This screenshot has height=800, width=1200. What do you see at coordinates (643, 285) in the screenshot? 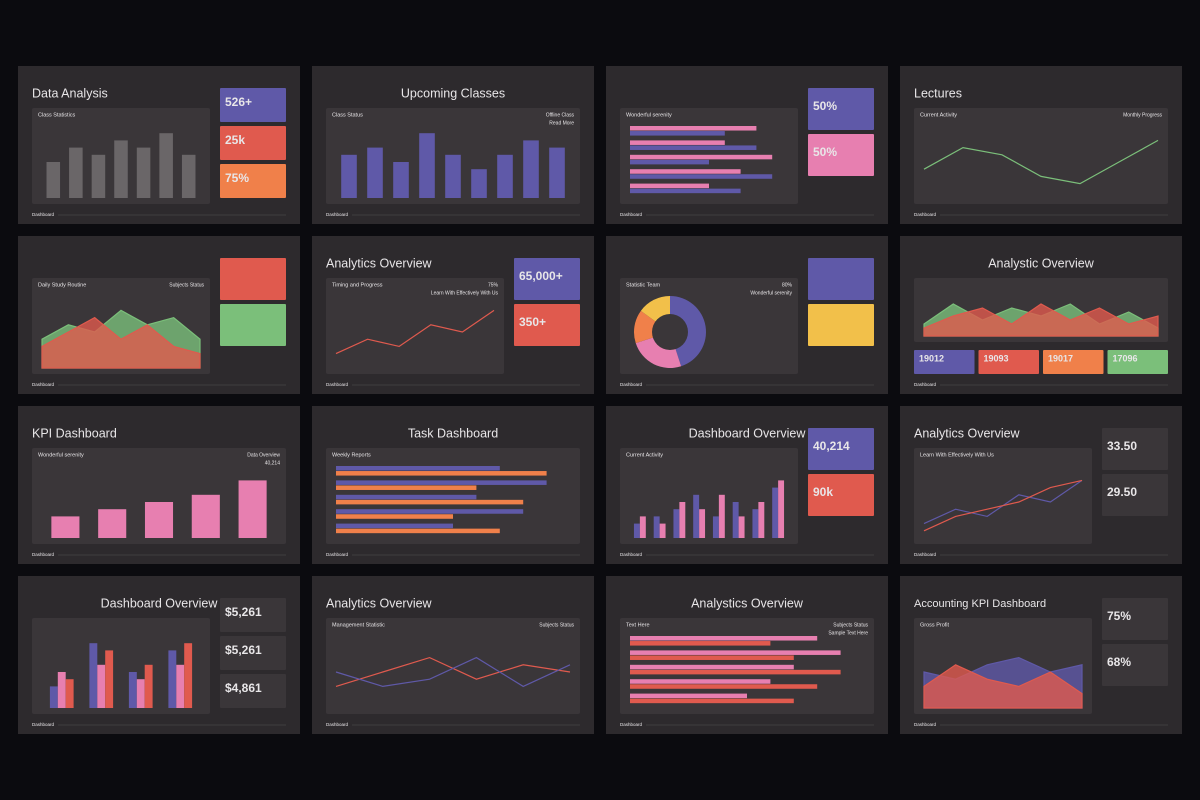
I see `panel-label: Statistic Team` at bounding box center [643, 285].